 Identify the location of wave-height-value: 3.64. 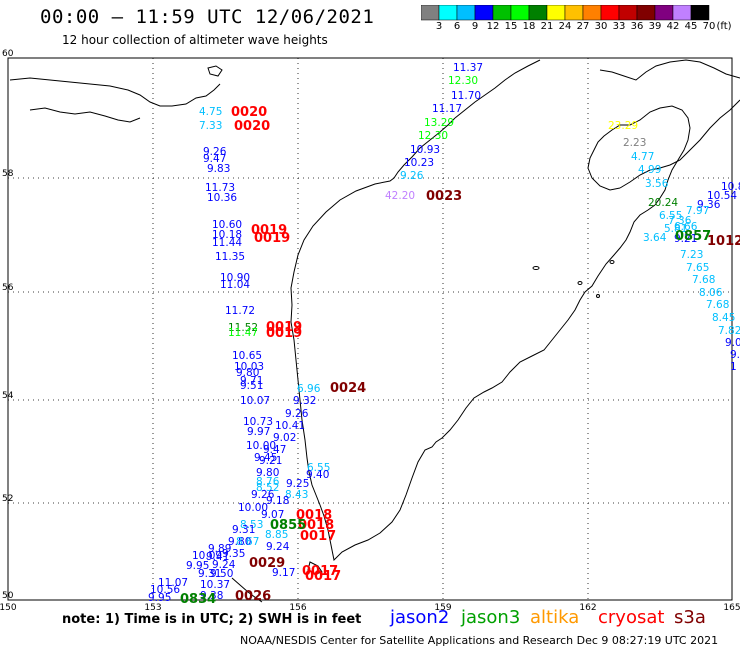
(655, 238).